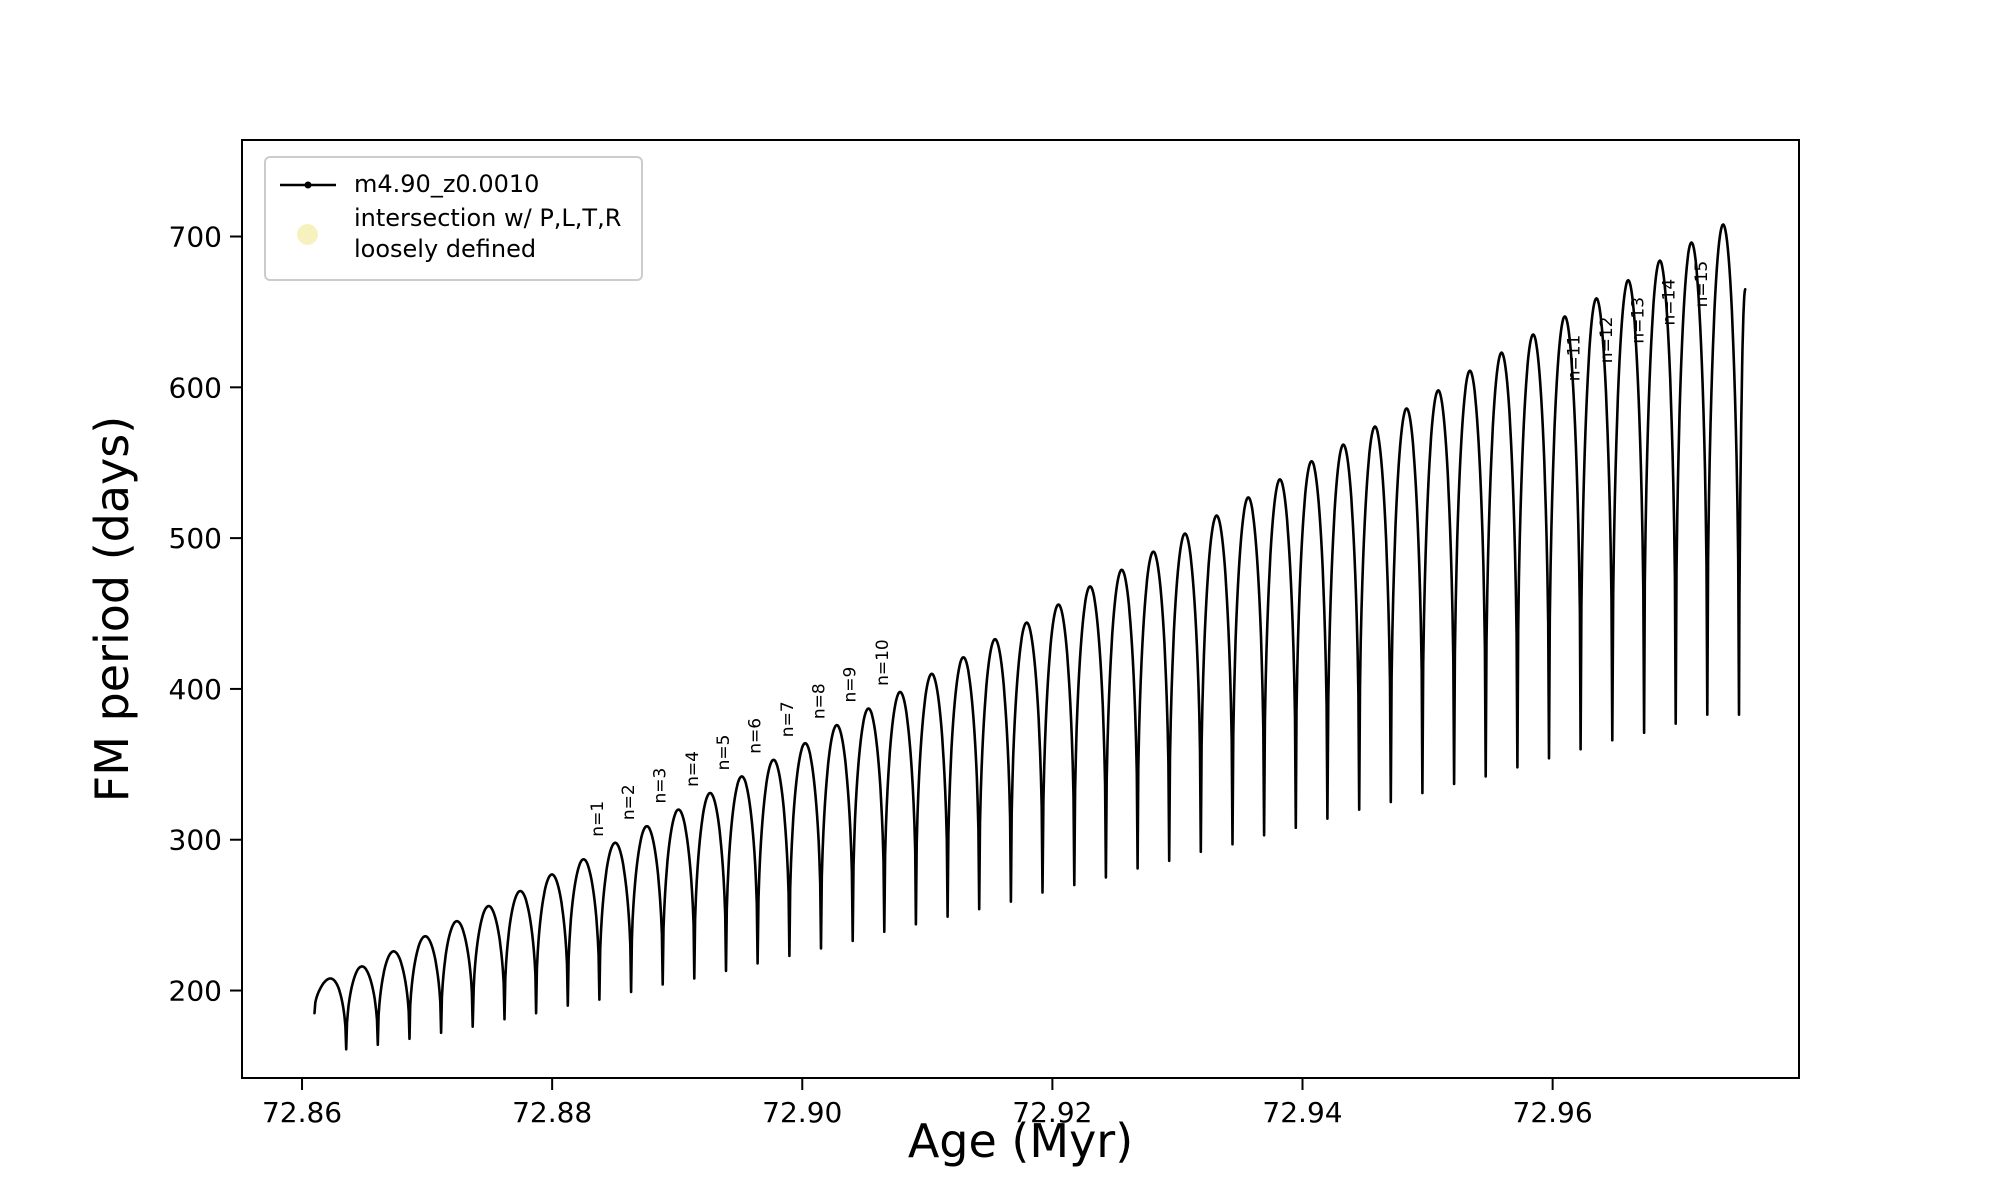 The image size is (2000, 1200). Describe the element at coordinates (883, 662) in the screenshot. I see `pulse-annotation: n=10` at that location.